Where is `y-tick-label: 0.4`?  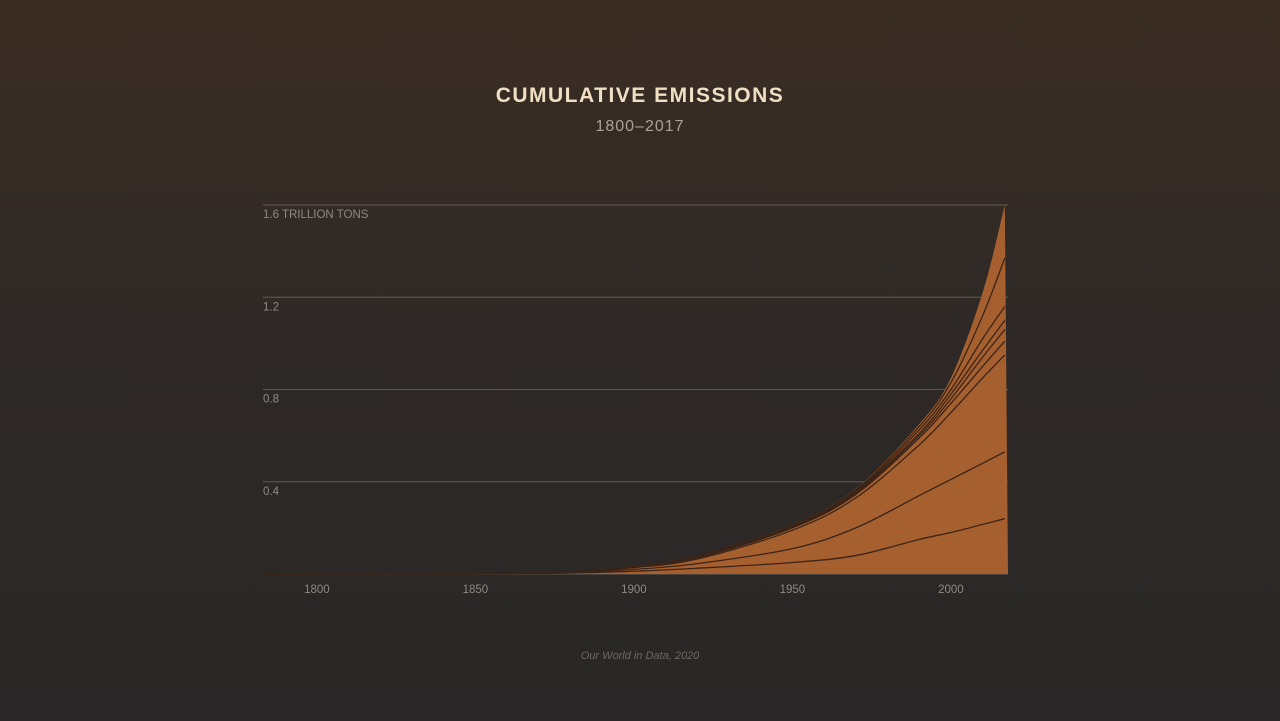
y-tick-label: 0.4 is located at coordinates (271, 492).